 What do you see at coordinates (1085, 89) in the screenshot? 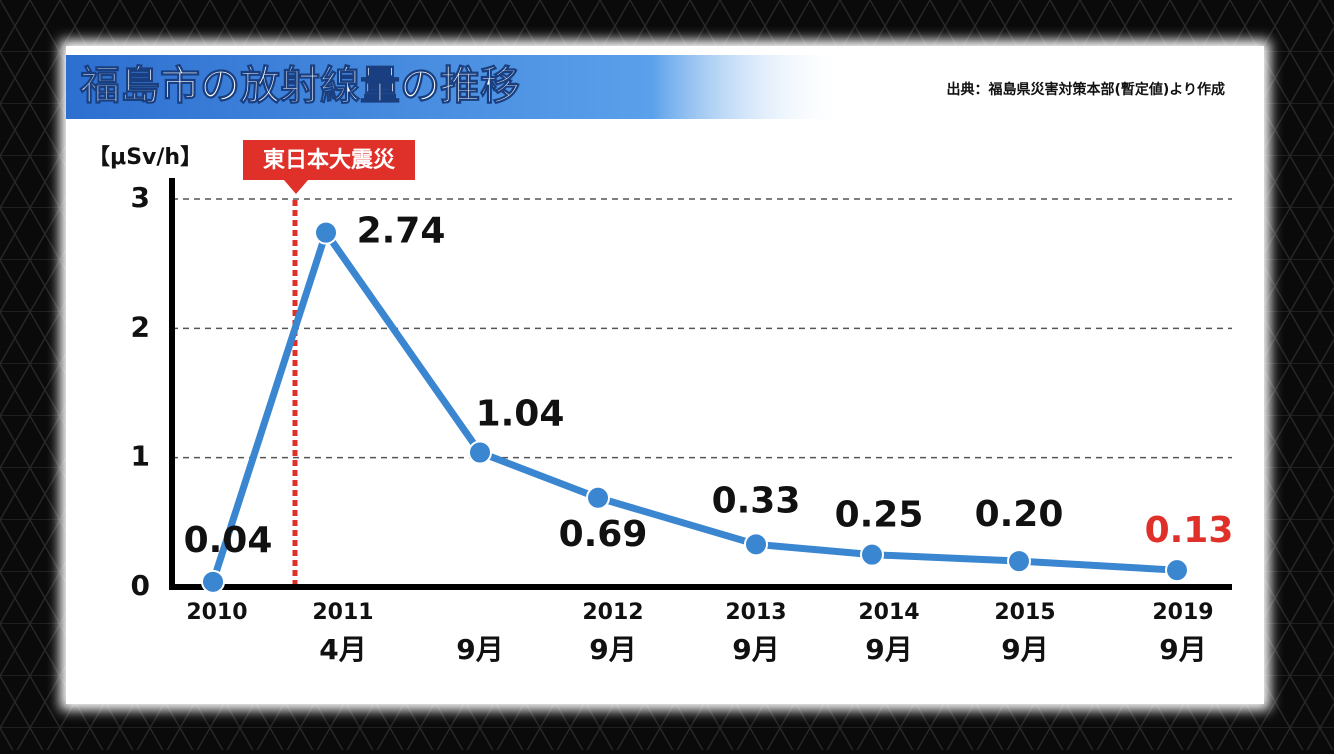
I see `source: 出典：福島県災害対策本部(暫定値)より作成` at bounding box center [1085, 89].